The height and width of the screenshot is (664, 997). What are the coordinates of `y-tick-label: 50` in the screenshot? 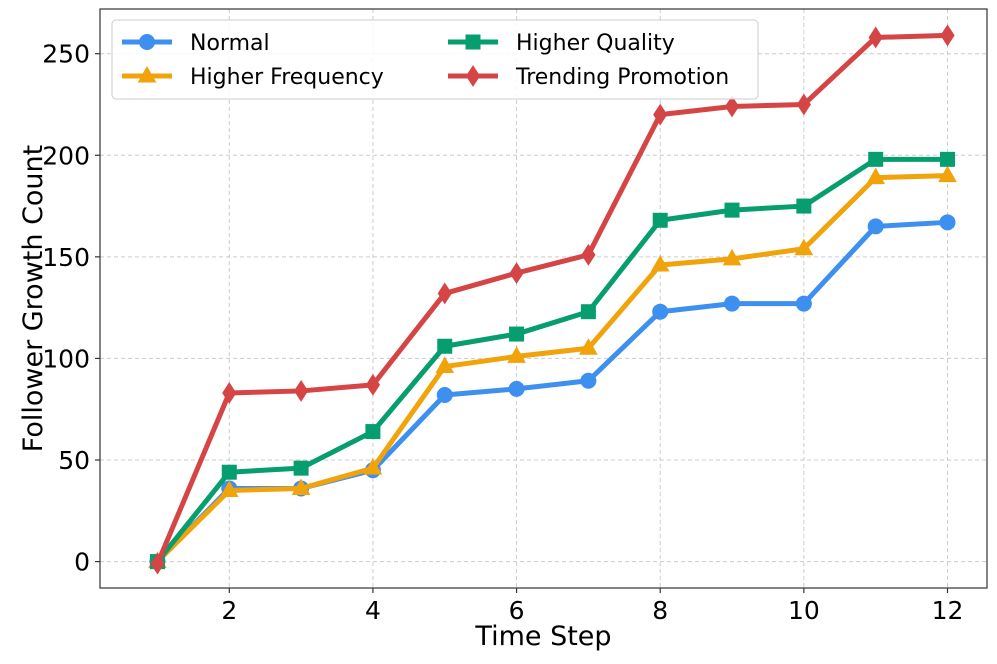 It's located at (74, 460).